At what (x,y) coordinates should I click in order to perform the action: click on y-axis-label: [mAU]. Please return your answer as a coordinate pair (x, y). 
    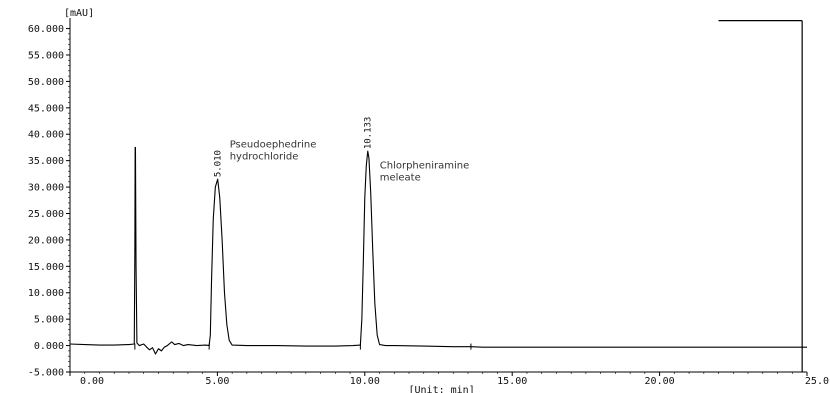
    Looking at the image, I should click on (79, 13).